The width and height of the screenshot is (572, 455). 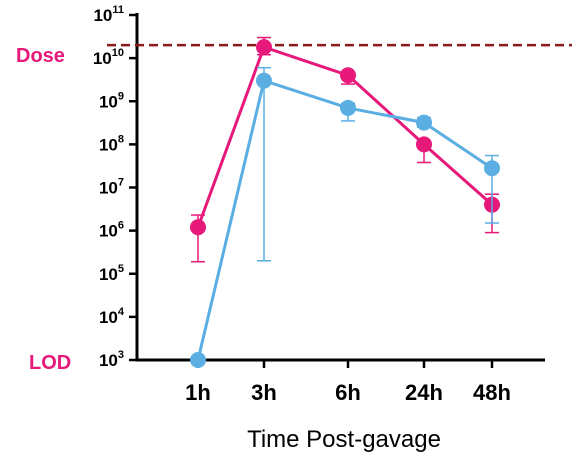 I want to click on x-axis-label: Time Post-gavage, so click(x=344, y=439).